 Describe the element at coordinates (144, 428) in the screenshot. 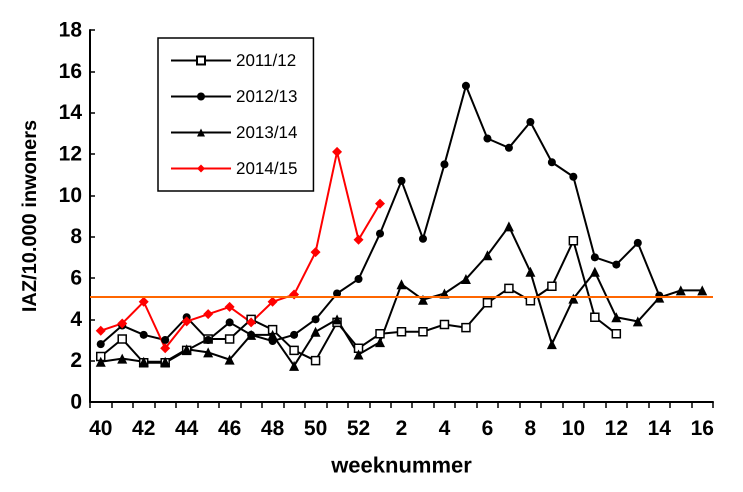

I see `x-tick-label: 42` at that location.